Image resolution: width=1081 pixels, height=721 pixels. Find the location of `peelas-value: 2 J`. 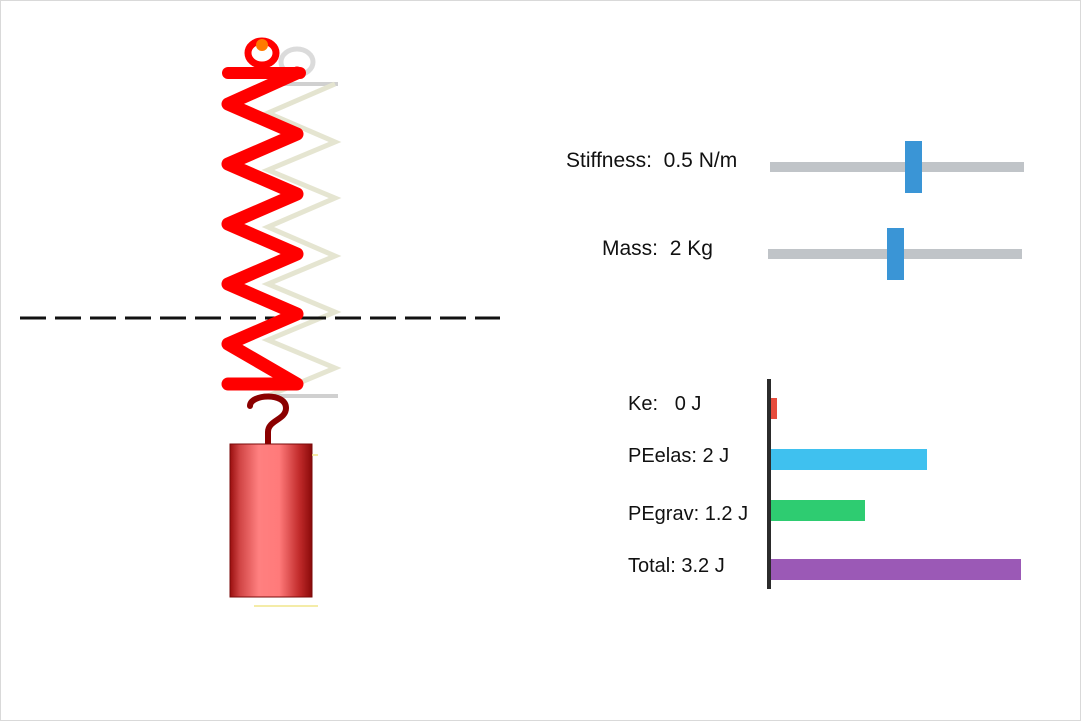

peelas-value: 2 J is located at coordinates (716, 456).